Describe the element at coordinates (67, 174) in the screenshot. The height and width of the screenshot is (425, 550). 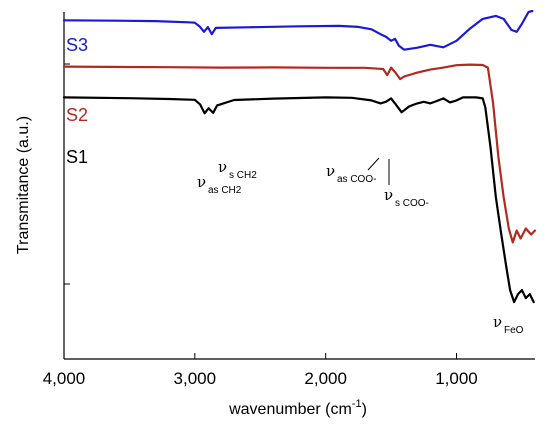
I see `y-ticks` at that location.